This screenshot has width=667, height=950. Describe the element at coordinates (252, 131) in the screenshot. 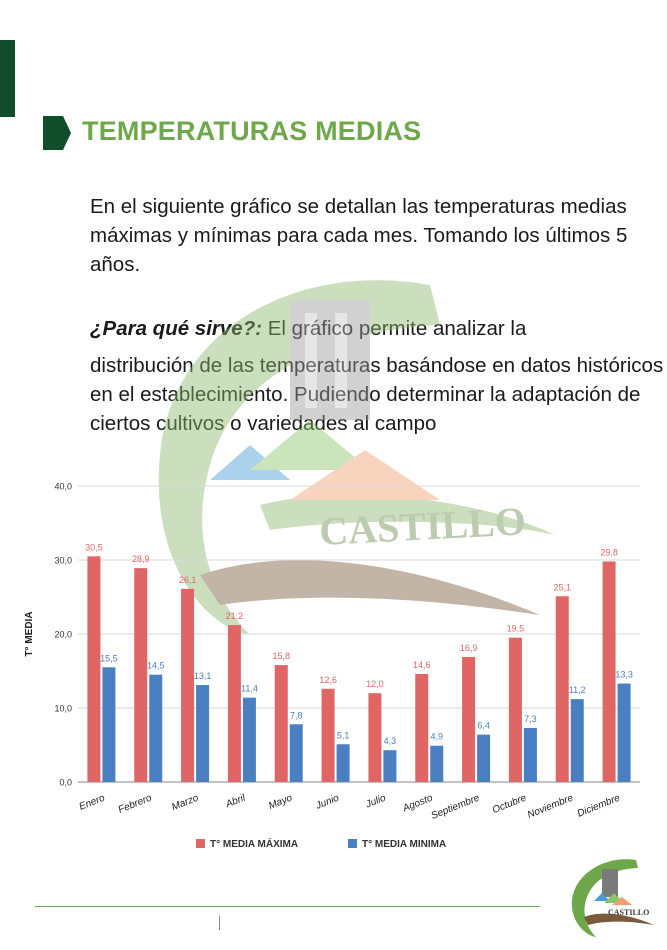

I see `page-title: TEMPERATURAS MEDIAS` at that location.